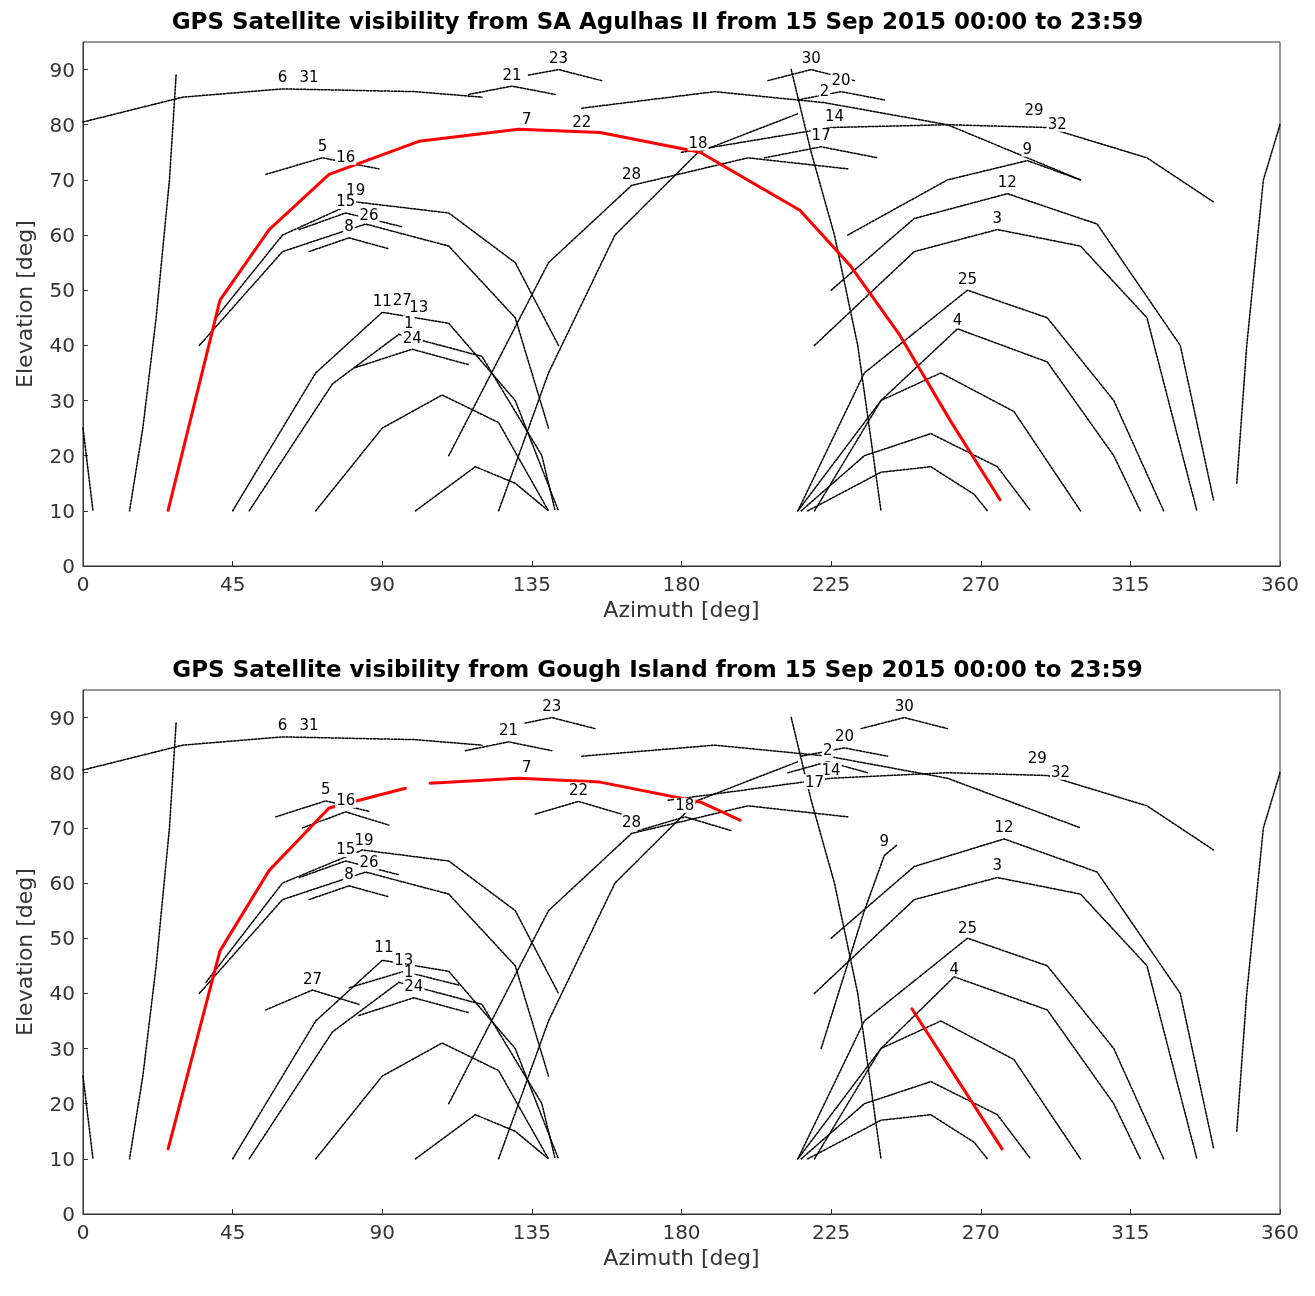  Describe the element at coordinates (834, 115) in the screenshot. I see `annotation: 14` at that location.